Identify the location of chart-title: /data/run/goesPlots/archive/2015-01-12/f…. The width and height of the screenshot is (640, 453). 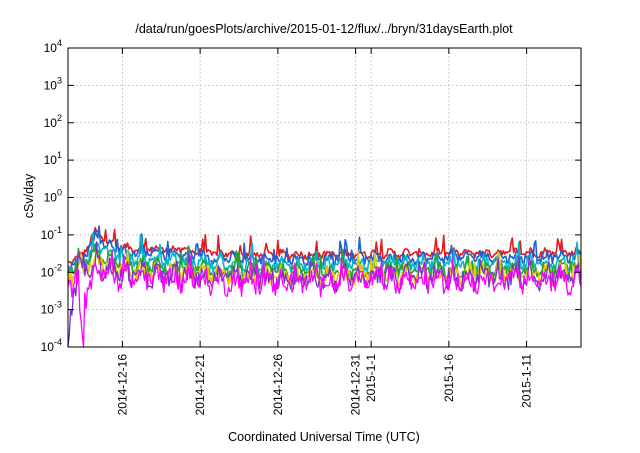
(324, 29).